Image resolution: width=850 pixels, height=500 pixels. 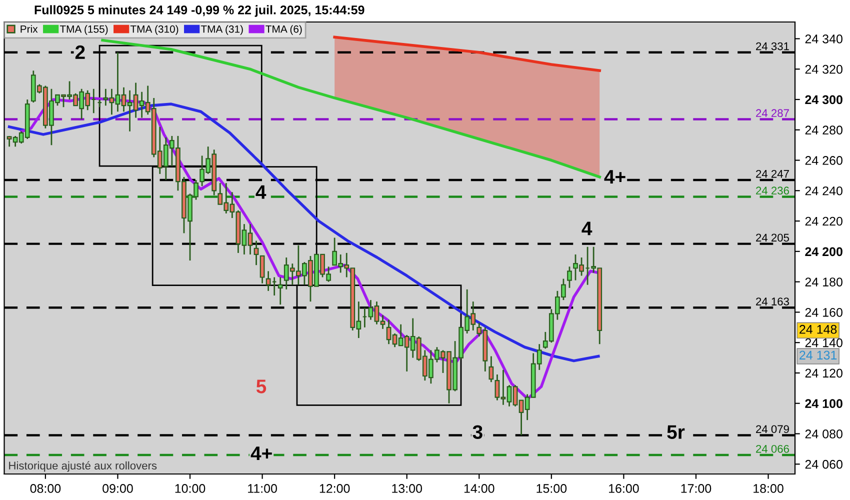 I want to click on y-tick-label: 24 160, so click(x=823, y=312).